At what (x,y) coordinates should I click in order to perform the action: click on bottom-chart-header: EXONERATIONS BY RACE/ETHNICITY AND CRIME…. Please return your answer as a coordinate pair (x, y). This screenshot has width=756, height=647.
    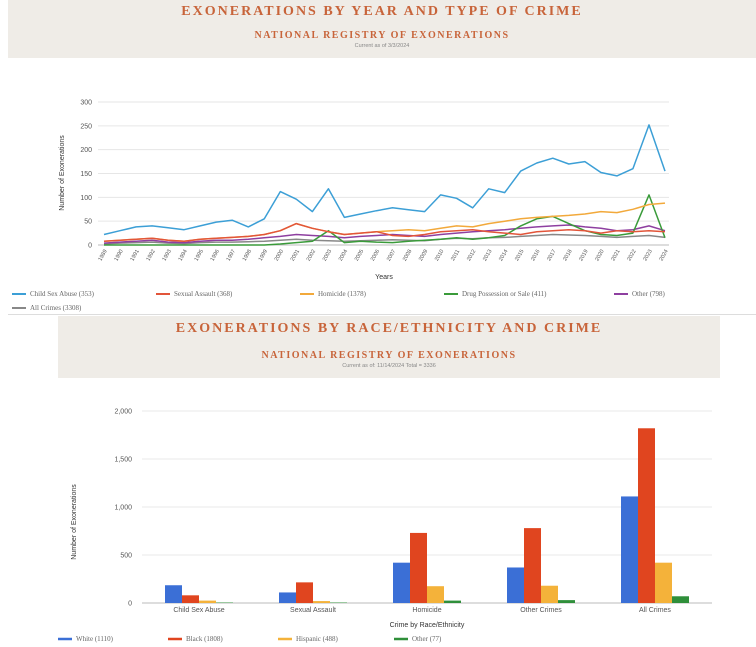
    Looking at the image, I should click on (389, 347).